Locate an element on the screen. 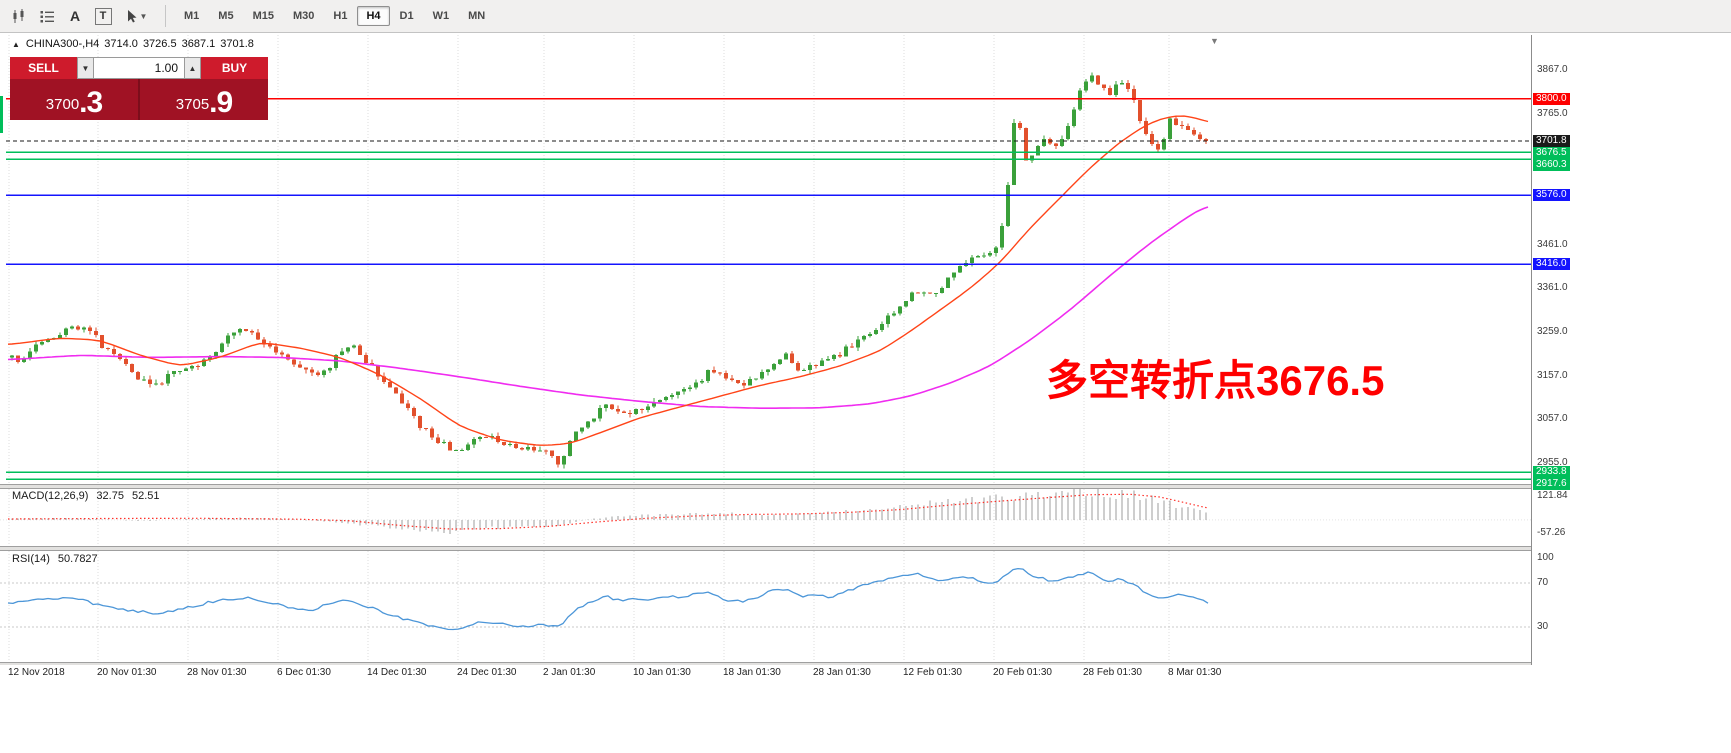 This screenshot has width=1731, height=753. volume-dropdown-button: ▼ is located at coordinates (85, 68).